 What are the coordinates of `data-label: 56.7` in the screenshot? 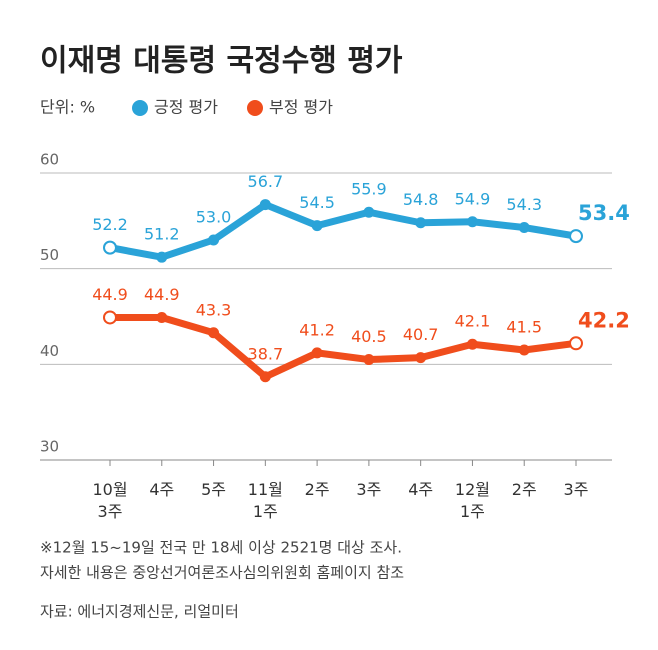 It's located at (266, 181).